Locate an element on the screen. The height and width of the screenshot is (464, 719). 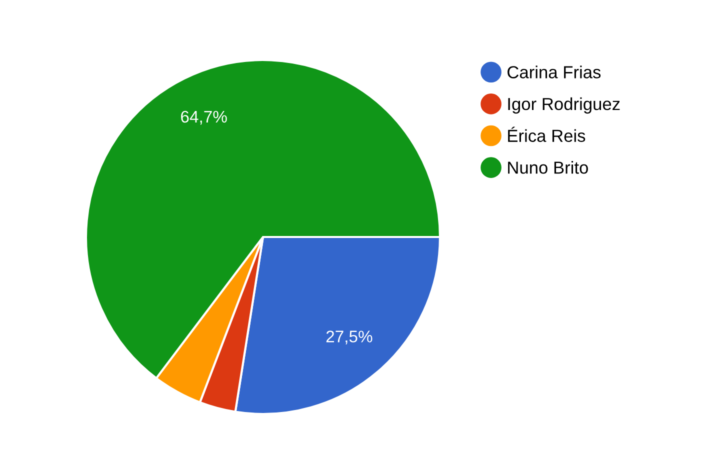
legend-label: Nuno Brito is located at coordinates (548, 167).